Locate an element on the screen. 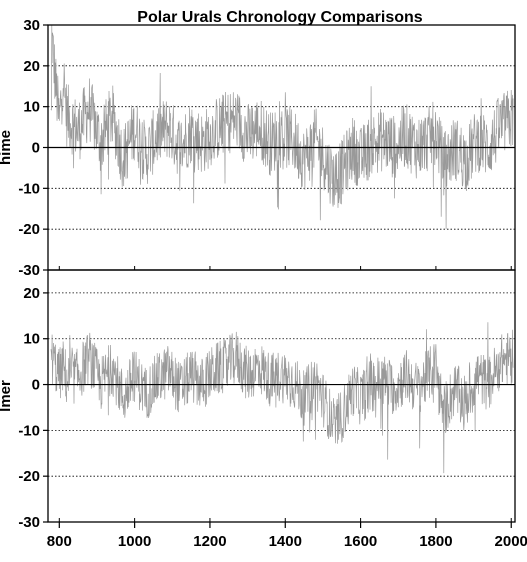 The height and width of the screenshot is (562, 527). x-axis: 800 1000 1200 1400 1600 1800 2000 is located at coordinates (287, 536).